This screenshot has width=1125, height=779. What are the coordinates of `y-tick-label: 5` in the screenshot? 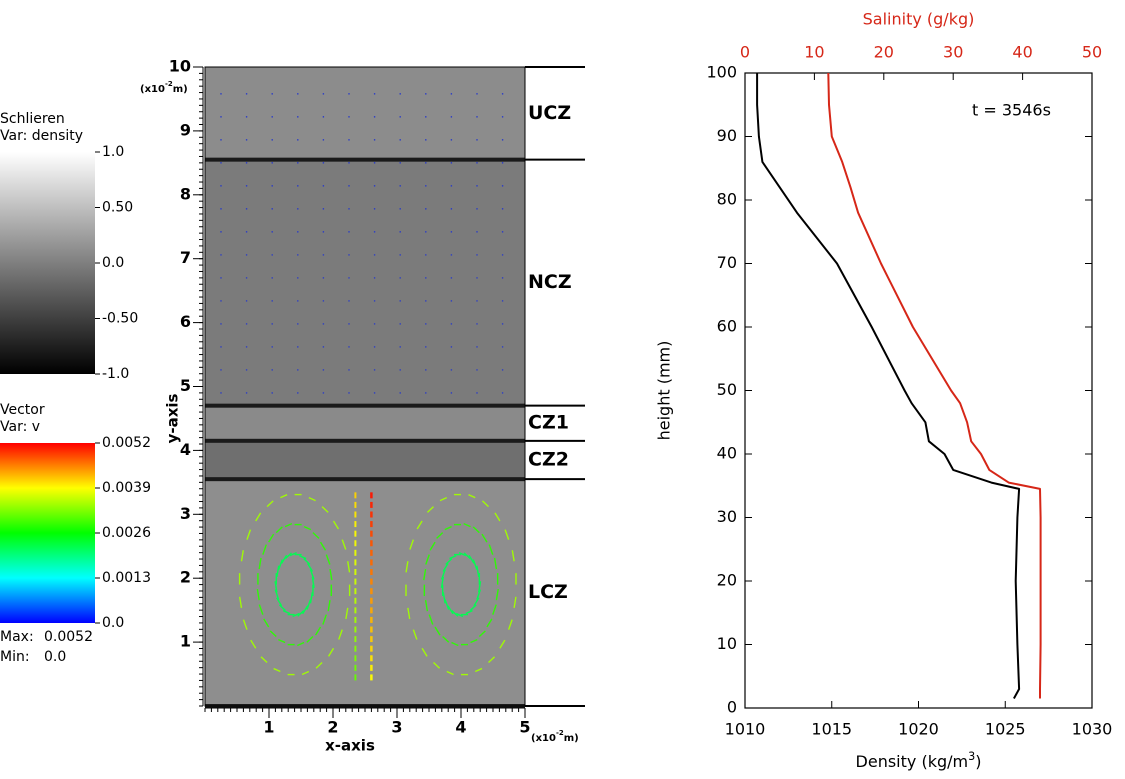 It's located at (185, 385).